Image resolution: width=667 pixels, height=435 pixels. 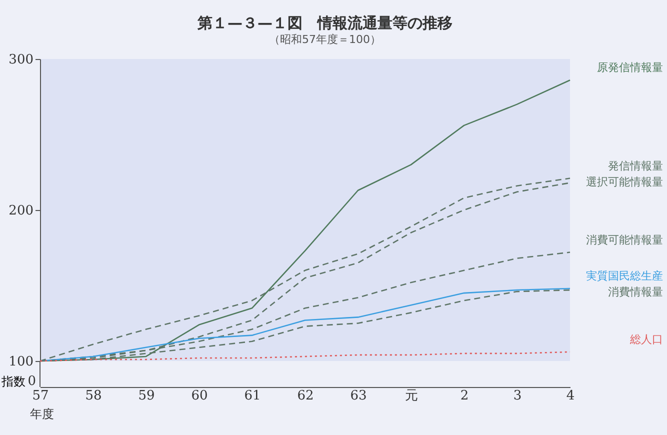 I want to click on series-label: 消費可能情報量, so click(x=624, y=239).